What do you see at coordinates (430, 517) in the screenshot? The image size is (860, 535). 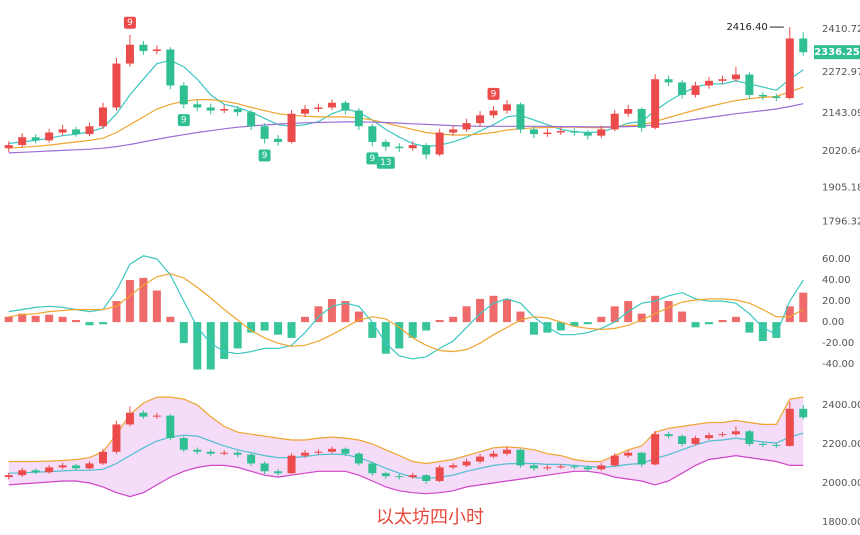 I see `caption: 以太坊四小时` at bounding box center [430, 517].